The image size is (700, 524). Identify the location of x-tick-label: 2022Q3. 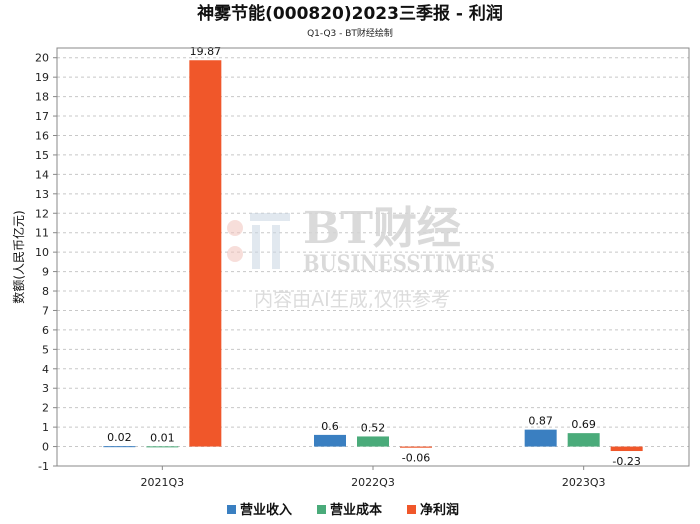
(373, 482).